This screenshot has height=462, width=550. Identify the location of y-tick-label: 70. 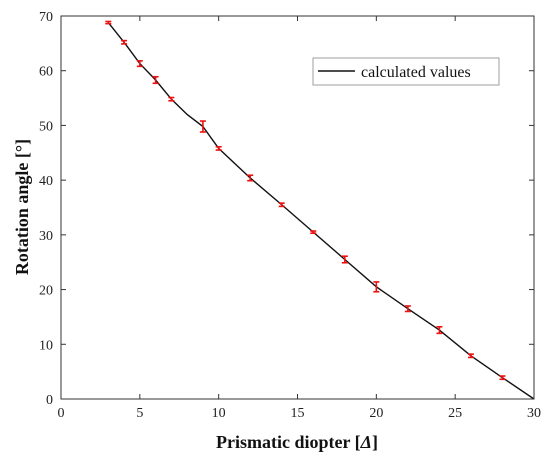
(46, 17).